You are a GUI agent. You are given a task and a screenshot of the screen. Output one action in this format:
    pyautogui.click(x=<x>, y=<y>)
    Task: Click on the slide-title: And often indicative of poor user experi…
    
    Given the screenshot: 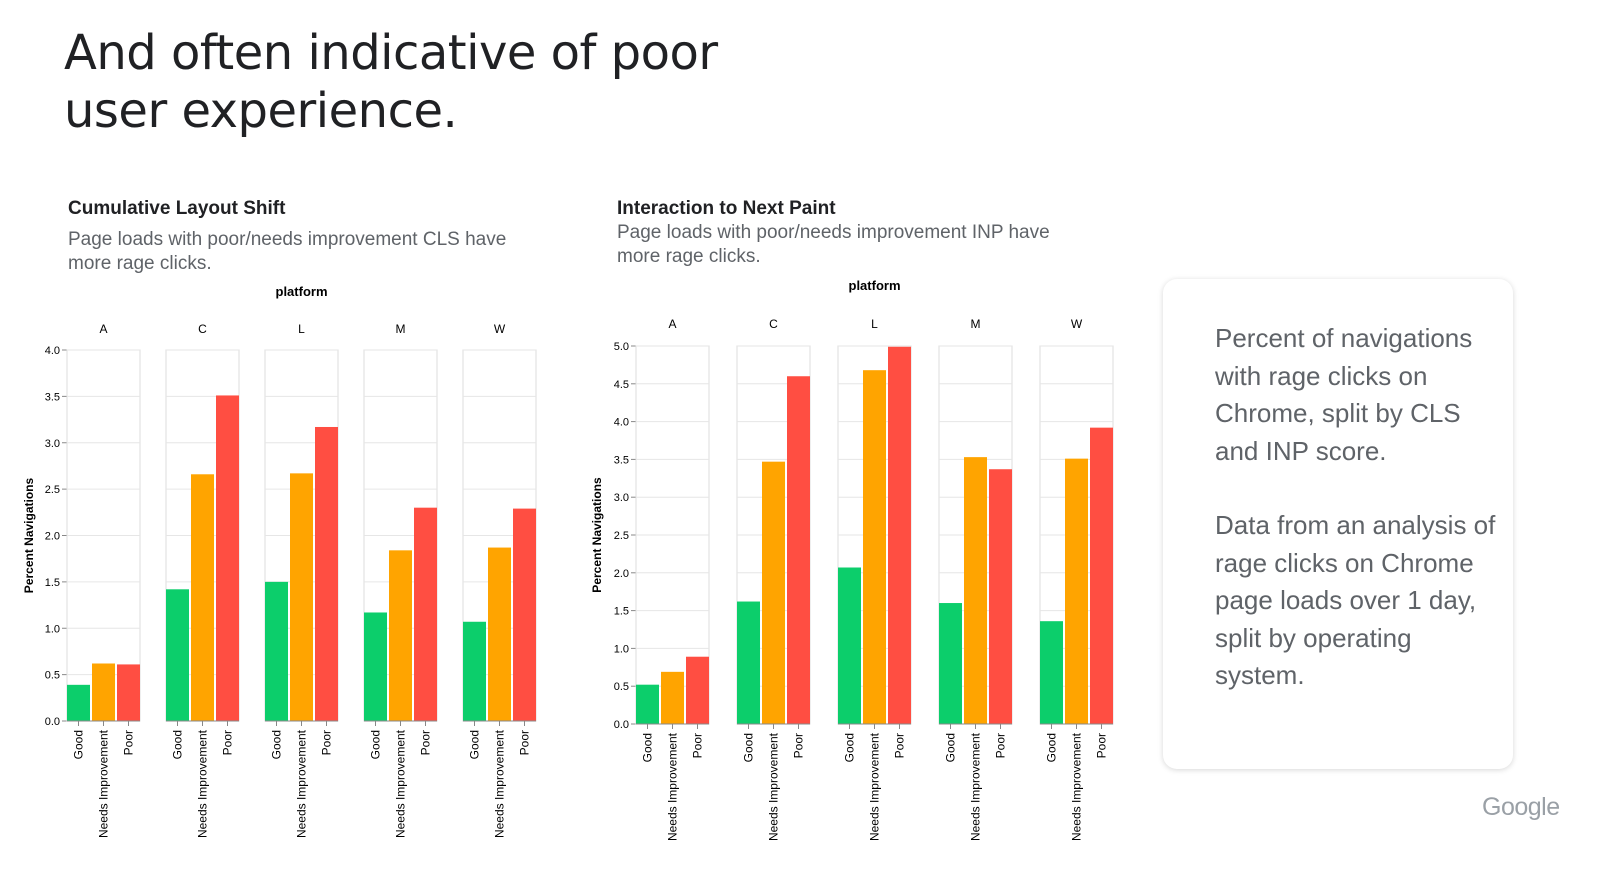 What is the action you would take?
    pyautogui.click(x=391, y=82)
    